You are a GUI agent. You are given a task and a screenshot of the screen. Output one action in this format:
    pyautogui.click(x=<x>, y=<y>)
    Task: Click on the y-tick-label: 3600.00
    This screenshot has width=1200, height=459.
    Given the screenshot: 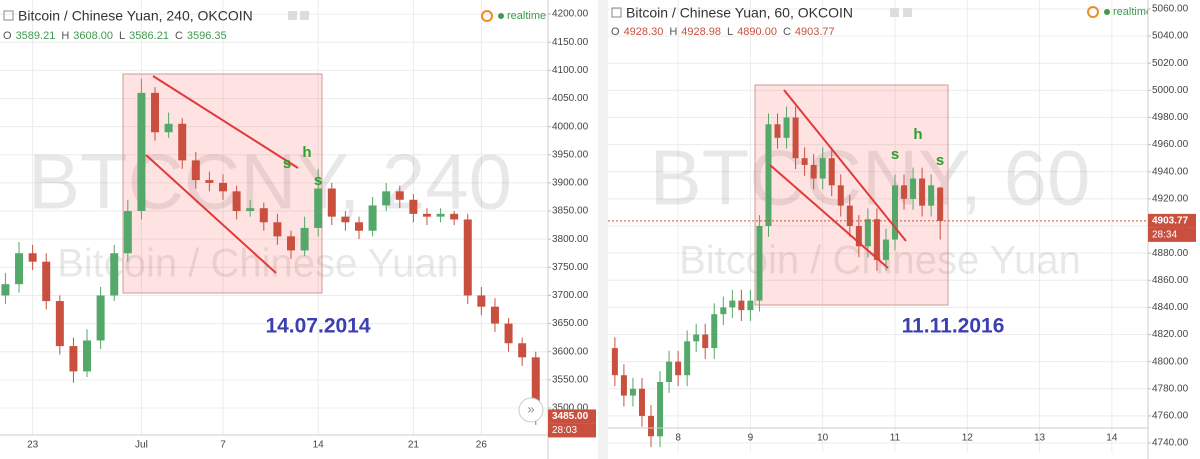 What is the action you would take?
    pyautogui.click(x=570, y=351)
    